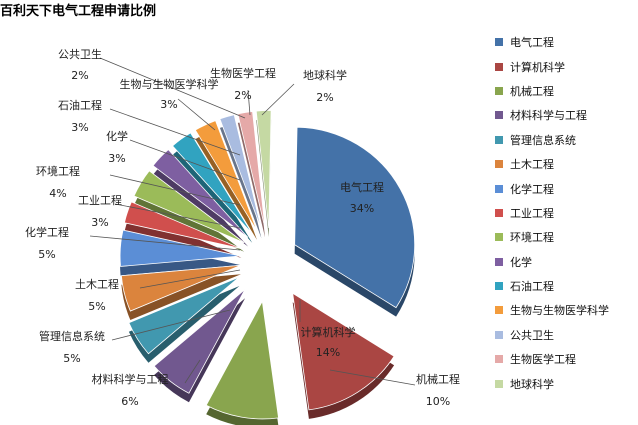 Image resolution: width=638 pixels, height=425 pixels. I want to click on slice-category-label: 电气工程, so click(362, 187).